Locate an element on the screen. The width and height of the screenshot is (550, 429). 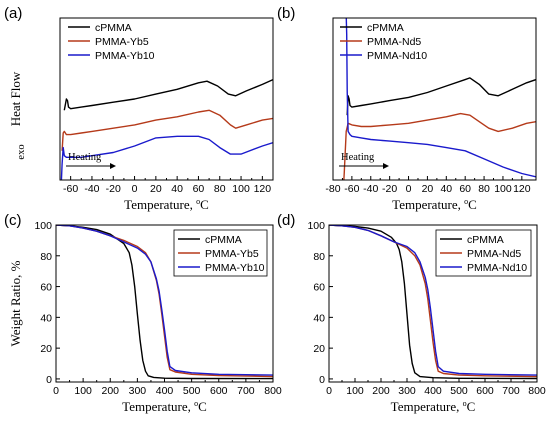
x-tick-label: -80 is located at coordinates (332, 189).